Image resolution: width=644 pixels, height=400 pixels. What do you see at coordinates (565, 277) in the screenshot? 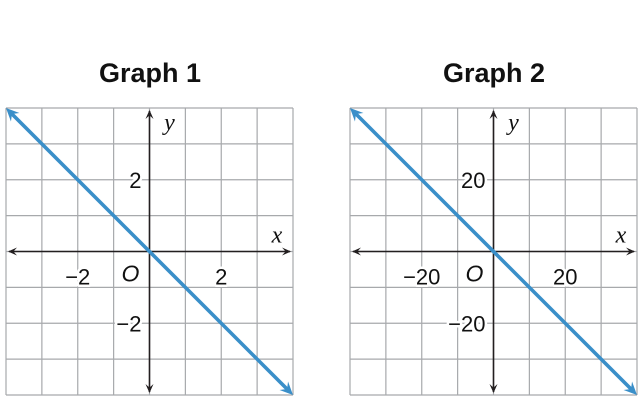
I see `x-tick-label: 20` at bounding box center [565, 277].